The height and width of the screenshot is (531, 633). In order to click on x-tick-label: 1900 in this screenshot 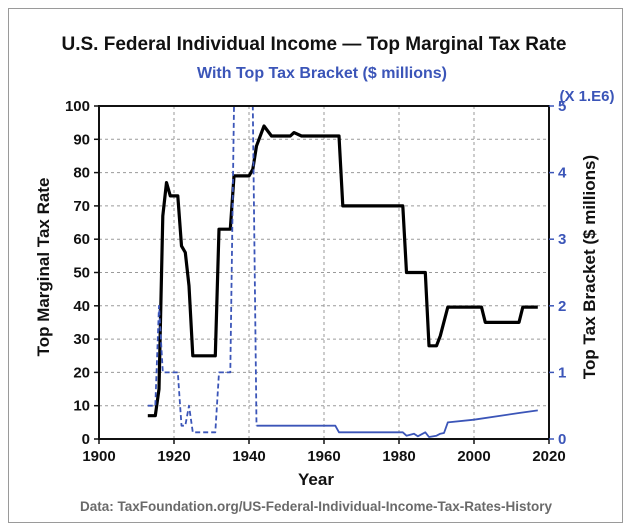, I will do `click(98, 456)`.